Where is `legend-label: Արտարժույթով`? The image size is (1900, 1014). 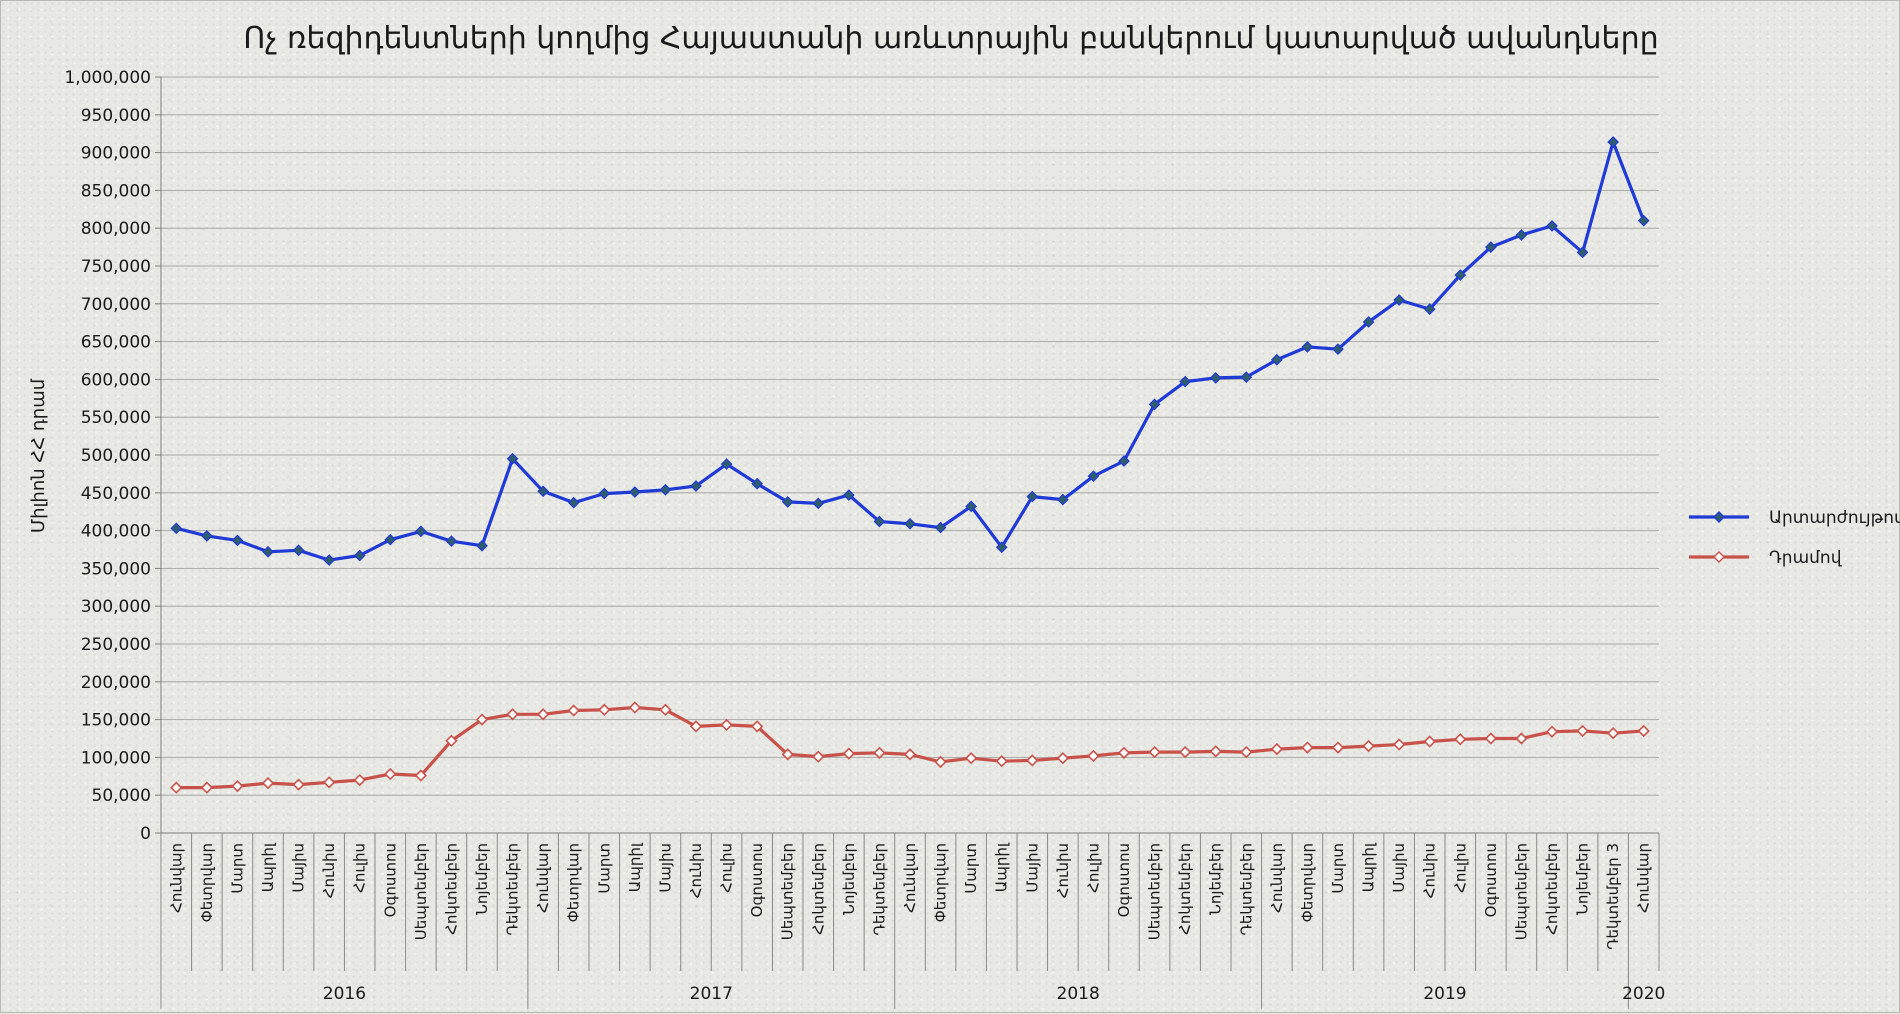 legend-label: Արտարժույթով is located at coordinates (1834, 518).